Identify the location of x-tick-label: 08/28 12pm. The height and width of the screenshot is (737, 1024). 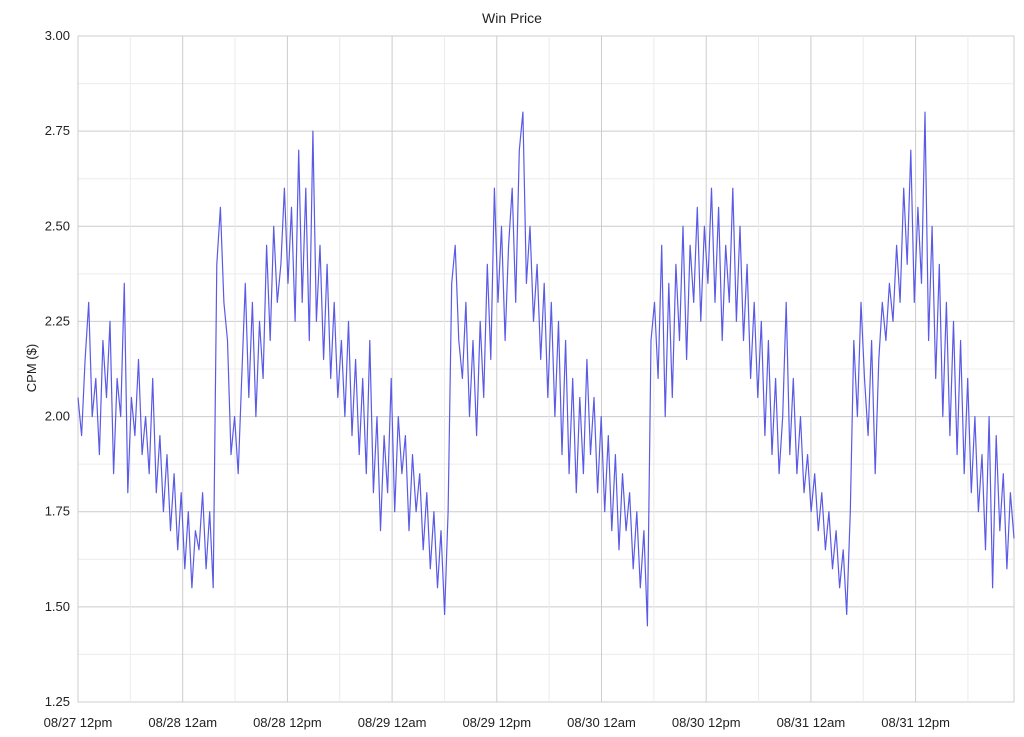
(287, 722).